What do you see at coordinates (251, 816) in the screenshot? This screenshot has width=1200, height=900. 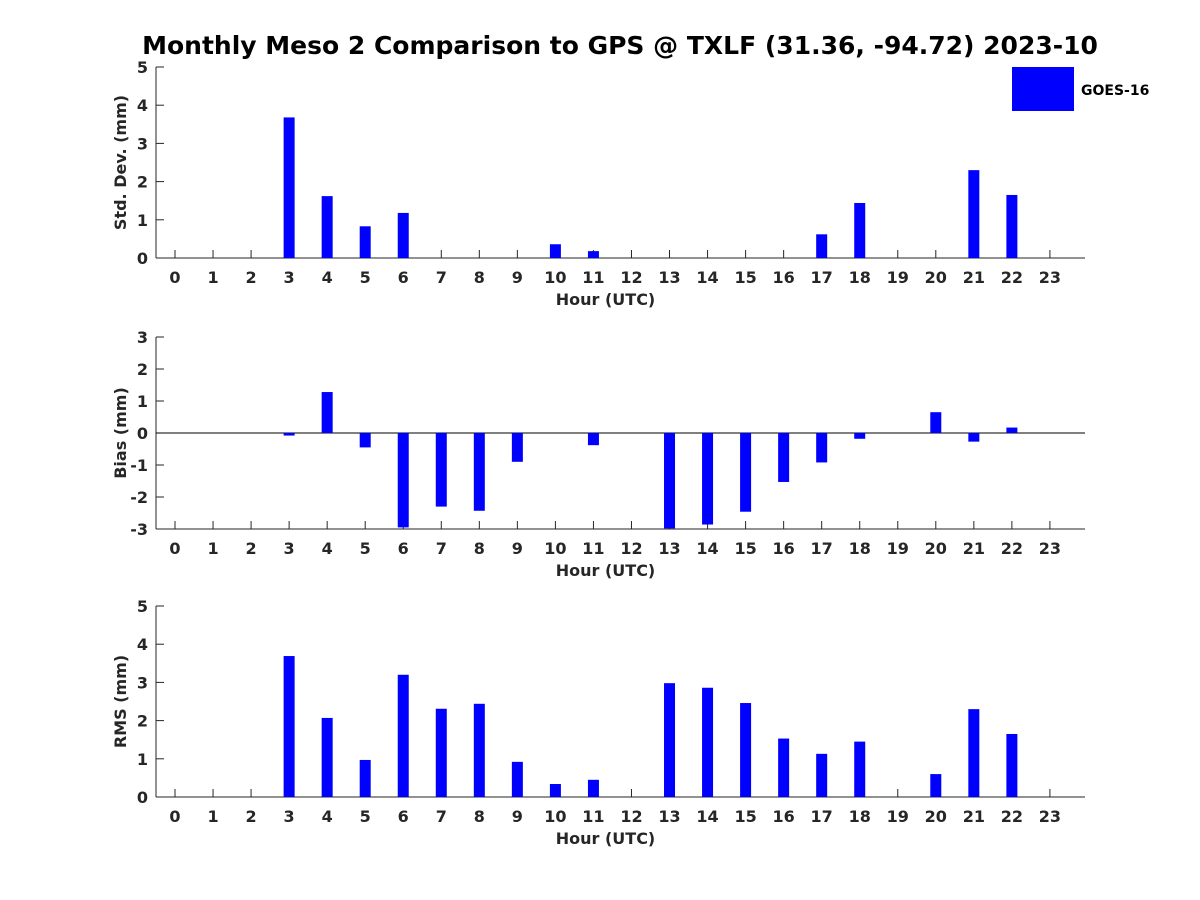 I see `x-tick-label: 2` at bounding box center [251, 816].